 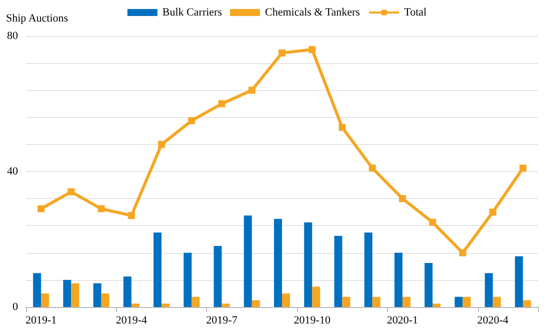 I want to click on y-tick-label: 40, so click(x=12, y=172).